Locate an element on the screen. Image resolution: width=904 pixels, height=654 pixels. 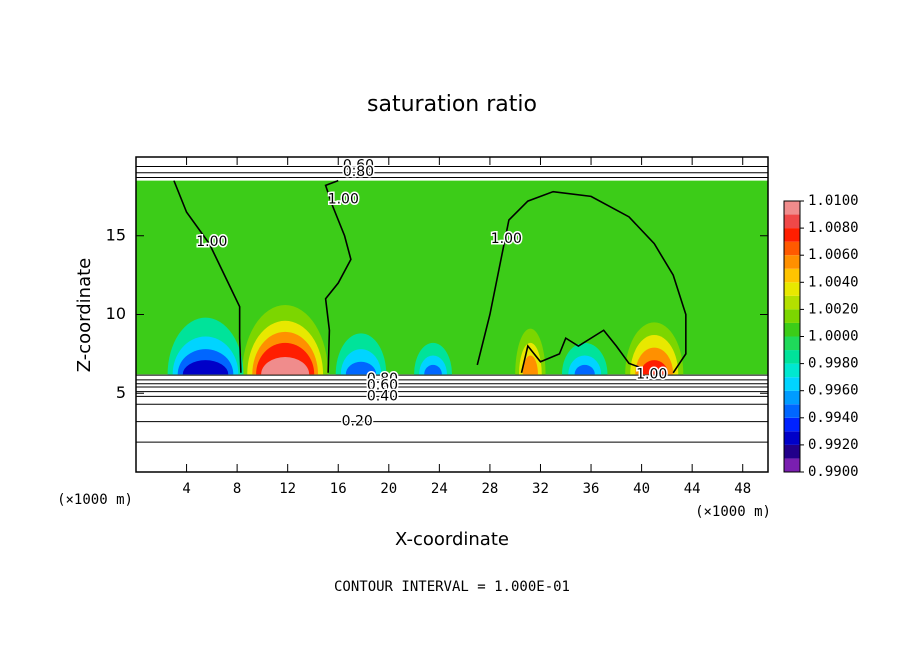
x-tick-label: 32 is located at coordinates (540, 489).